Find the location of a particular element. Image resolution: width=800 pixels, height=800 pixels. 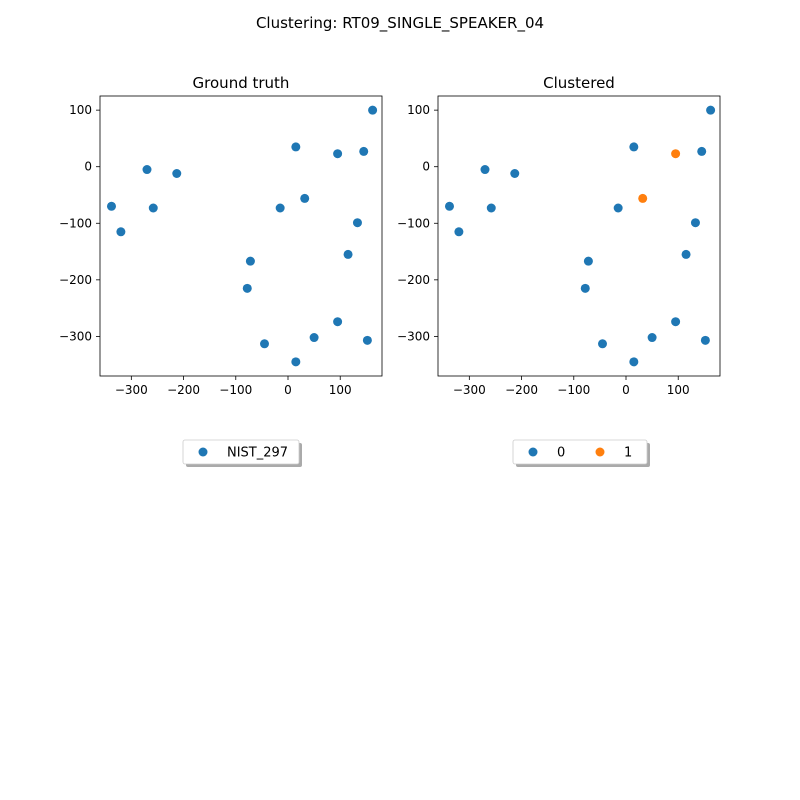

legend-label: 0 is located at coordinates (561, 453).